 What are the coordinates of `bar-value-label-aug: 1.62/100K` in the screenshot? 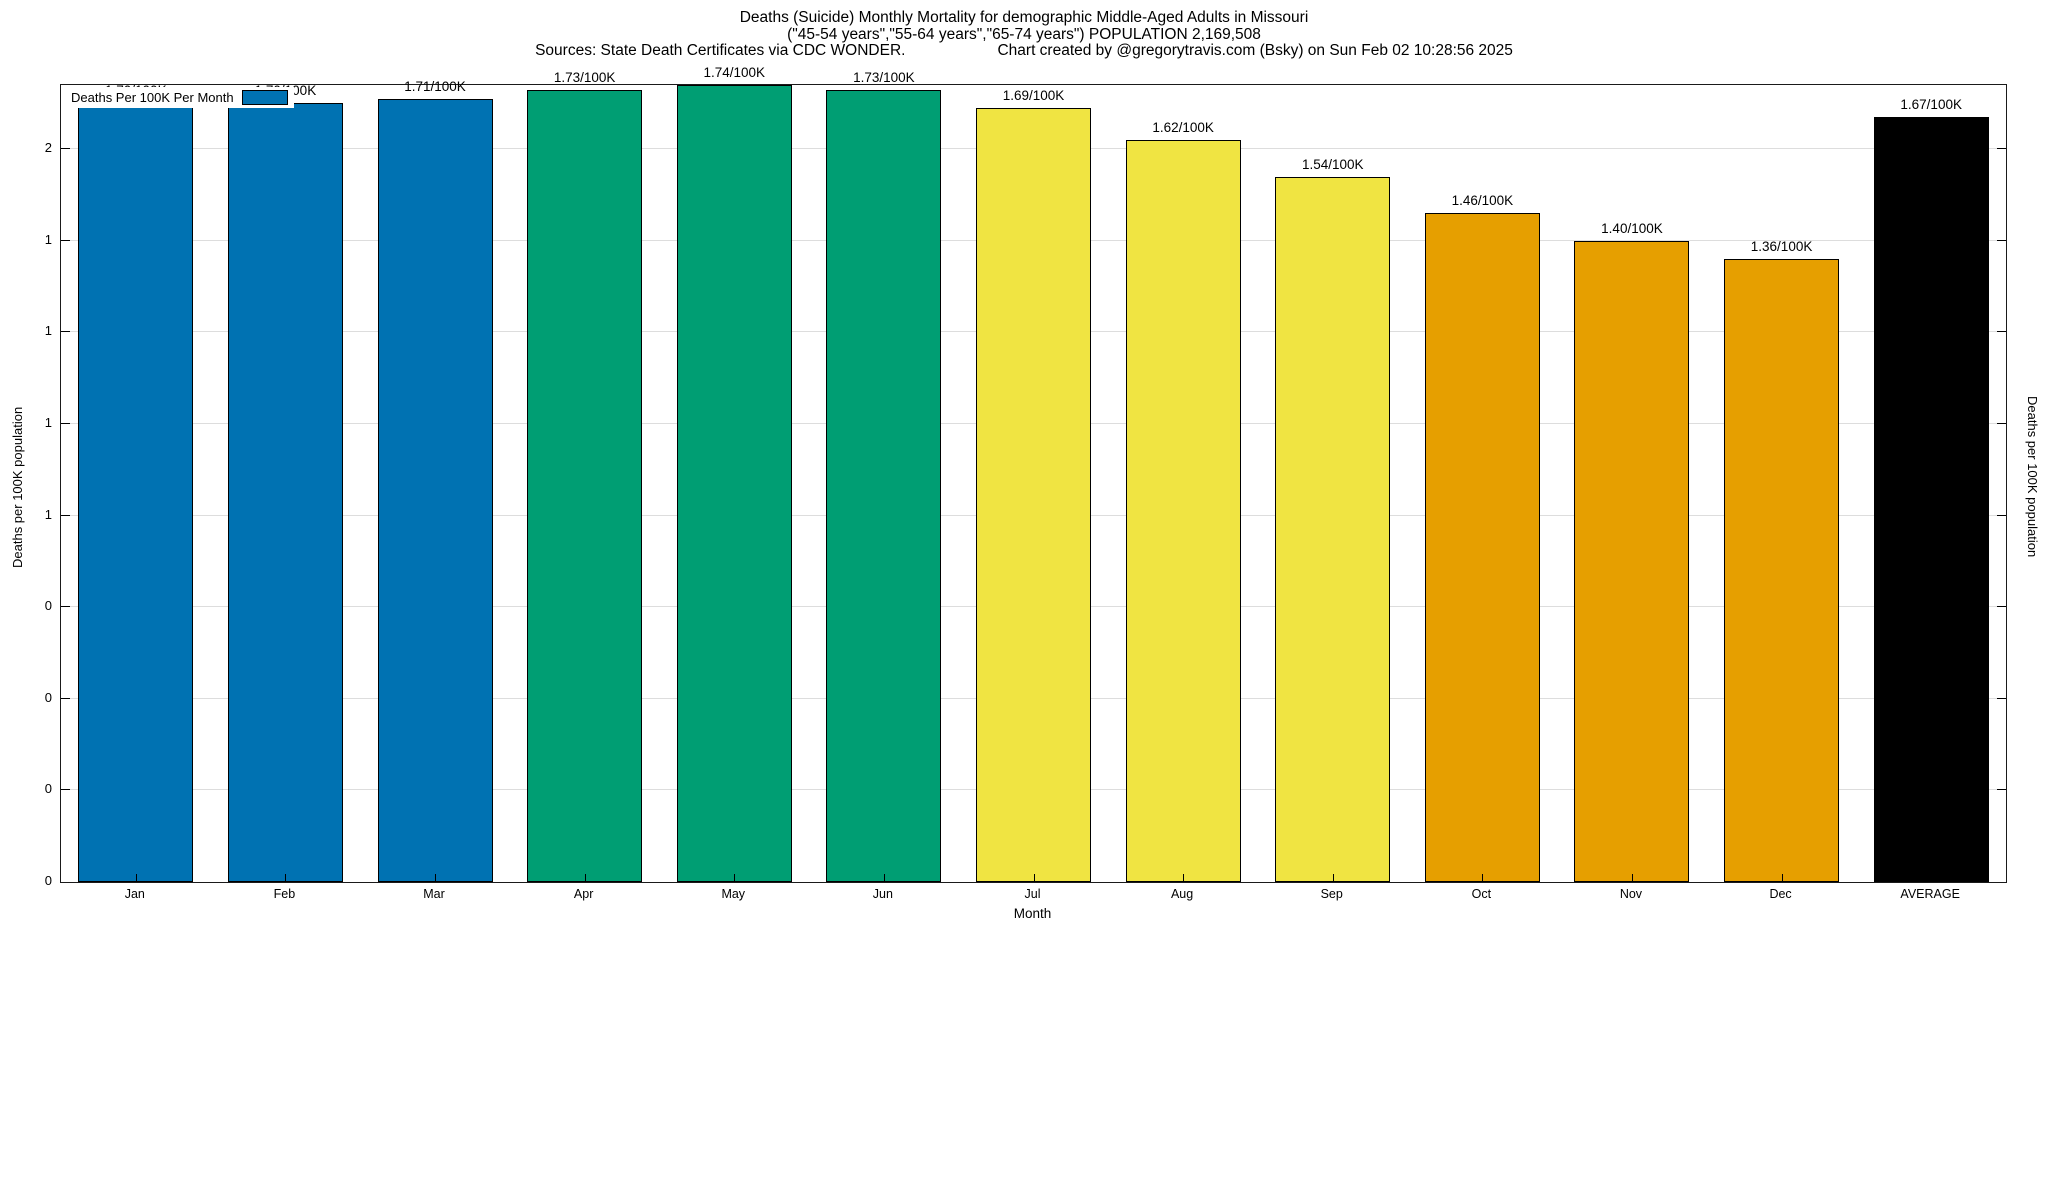 It's located at (1183, 127).